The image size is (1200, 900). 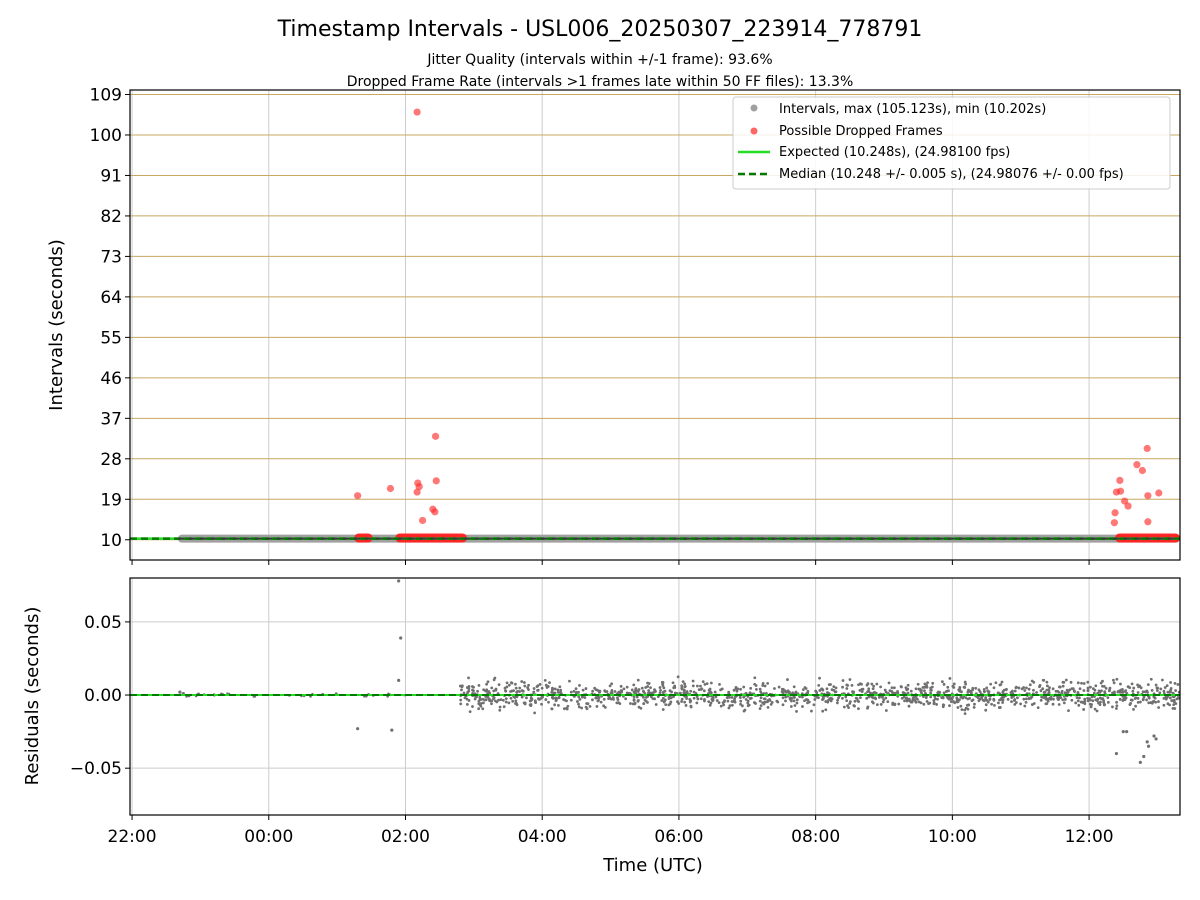 I want to click on x-tick-label: 10:00, so click(x=952, y=837).